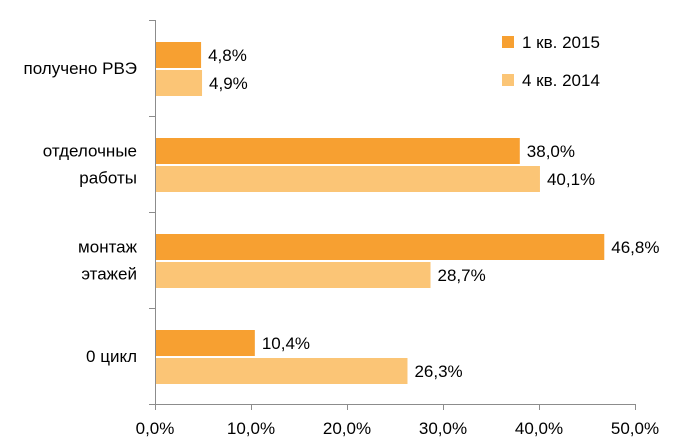 The image size is (685, 444). Describe the element at coordinates (551, 151) in the screenshot. I see `data-label: 38,0%` at that location.